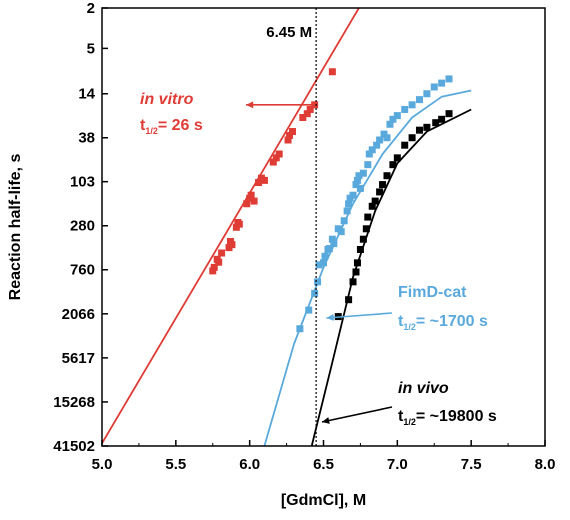 The width and height of the screenshot is (570, 520). Describe the element at coordinates (471, 464) in the screenshot. I see `x-tick-label: 7.5` at that location.